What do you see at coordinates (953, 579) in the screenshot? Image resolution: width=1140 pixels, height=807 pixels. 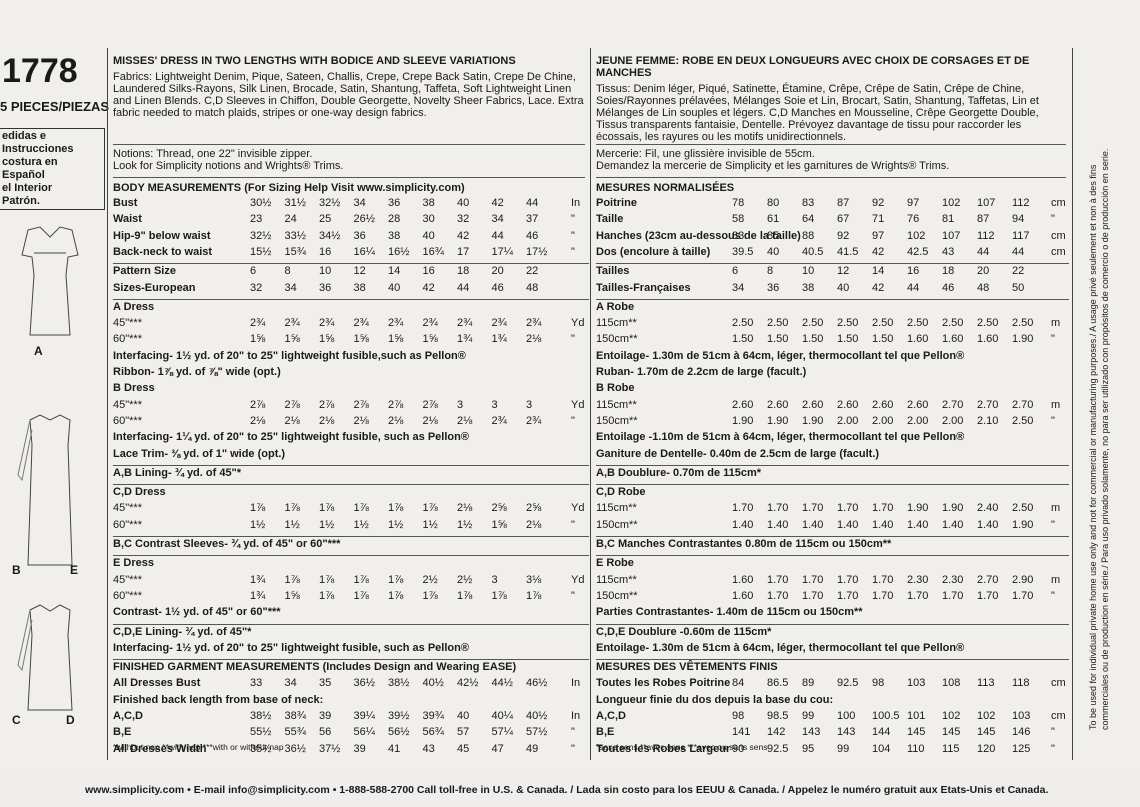 I see `table-cell: 2.30` at bounding box center [953, 579].